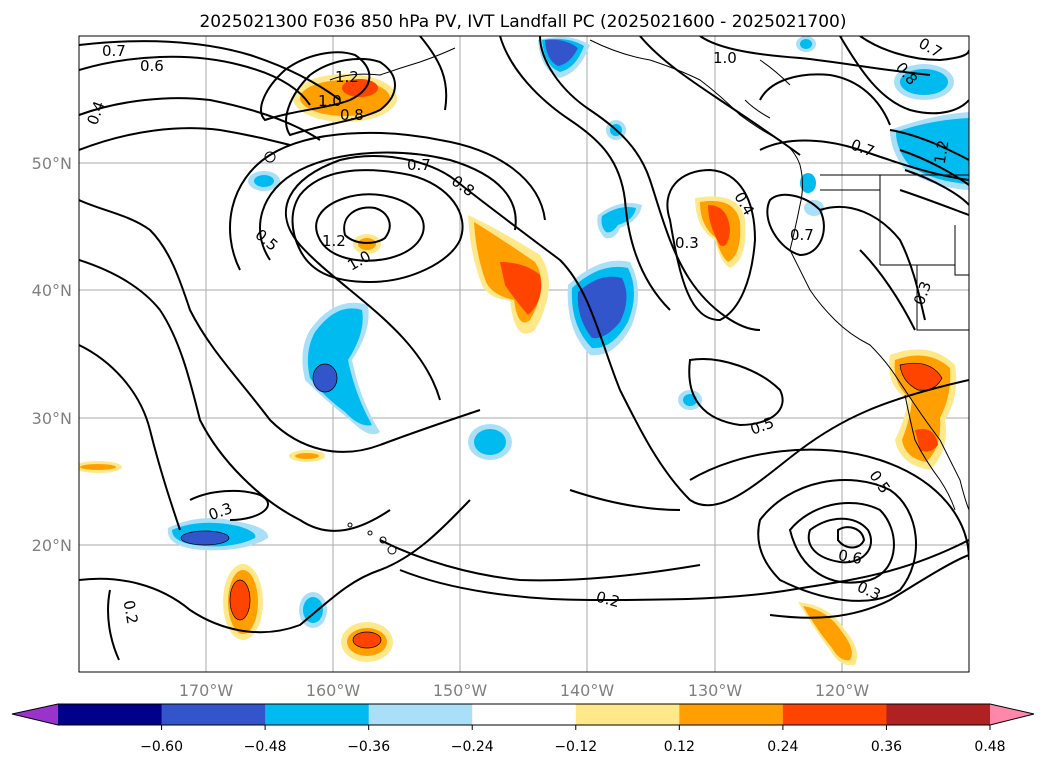 Image resolution: width=1047 pixels, height=765 pixels. Describe the element at coordinates (52, 290) in the screenshot. I see `lat-label: 40°N` at that location.